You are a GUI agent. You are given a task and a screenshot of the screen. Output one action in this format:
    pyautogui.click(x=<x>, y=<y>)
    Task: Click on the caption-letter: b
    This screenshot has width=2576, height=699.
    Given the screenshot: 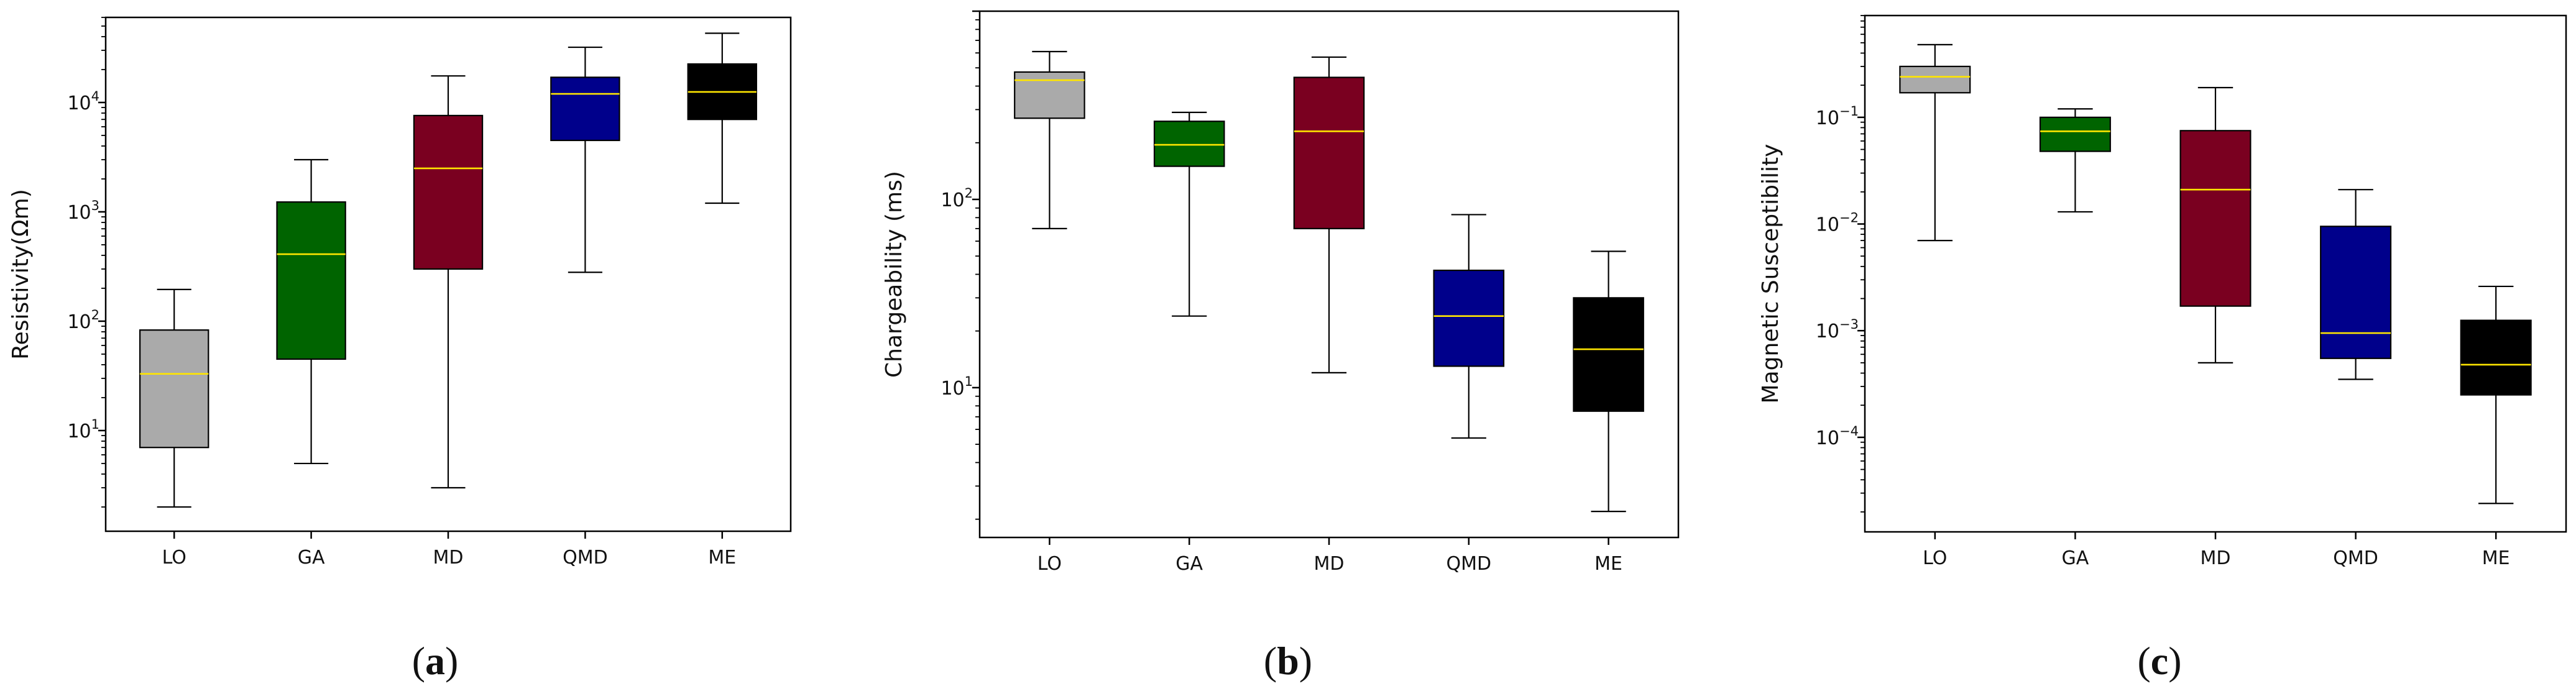 What is the action you would take?
    pyautogui.click(x=1288, y=661)
    